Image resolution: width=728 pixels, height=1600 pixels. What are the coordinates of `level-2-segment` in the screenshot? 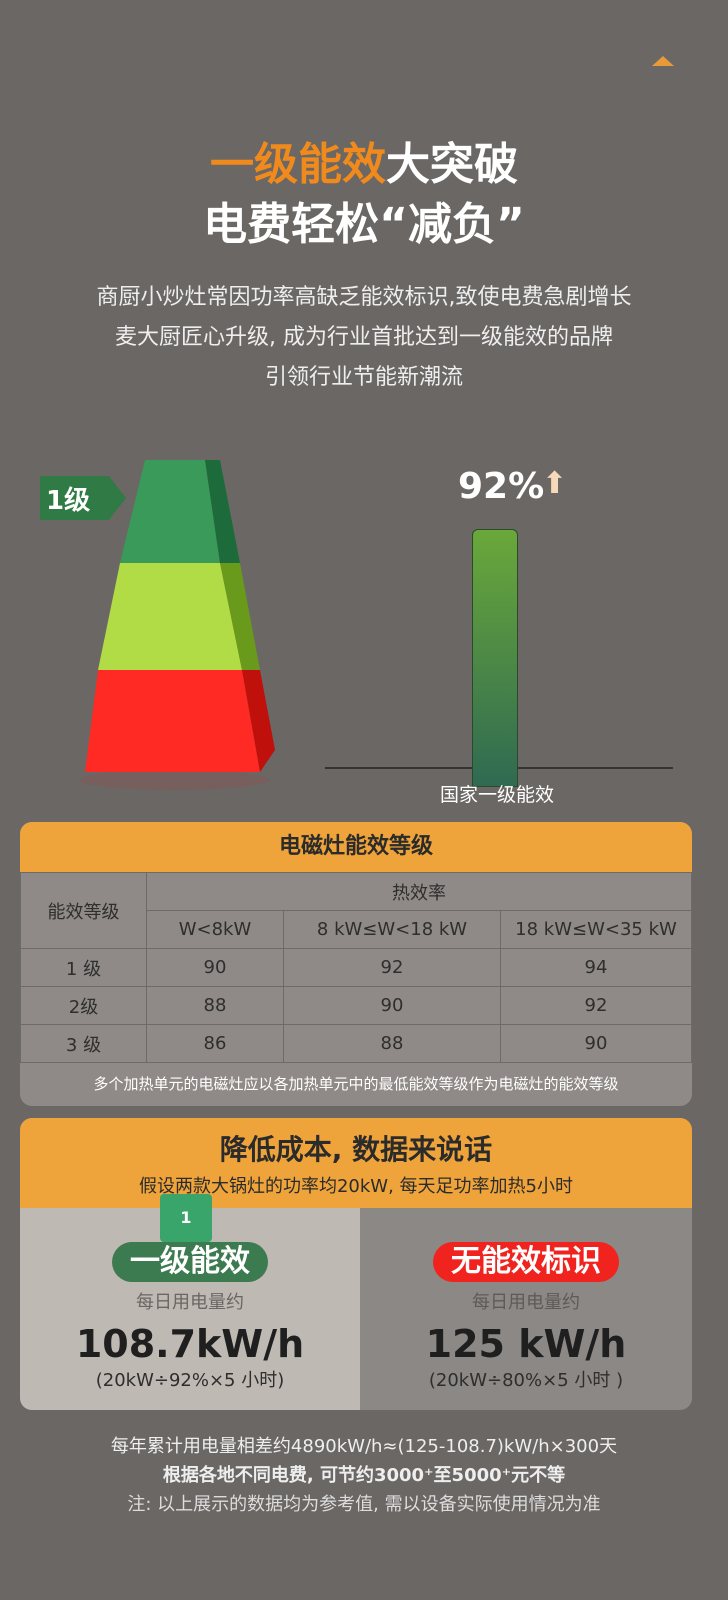 It's located at (170, 616).